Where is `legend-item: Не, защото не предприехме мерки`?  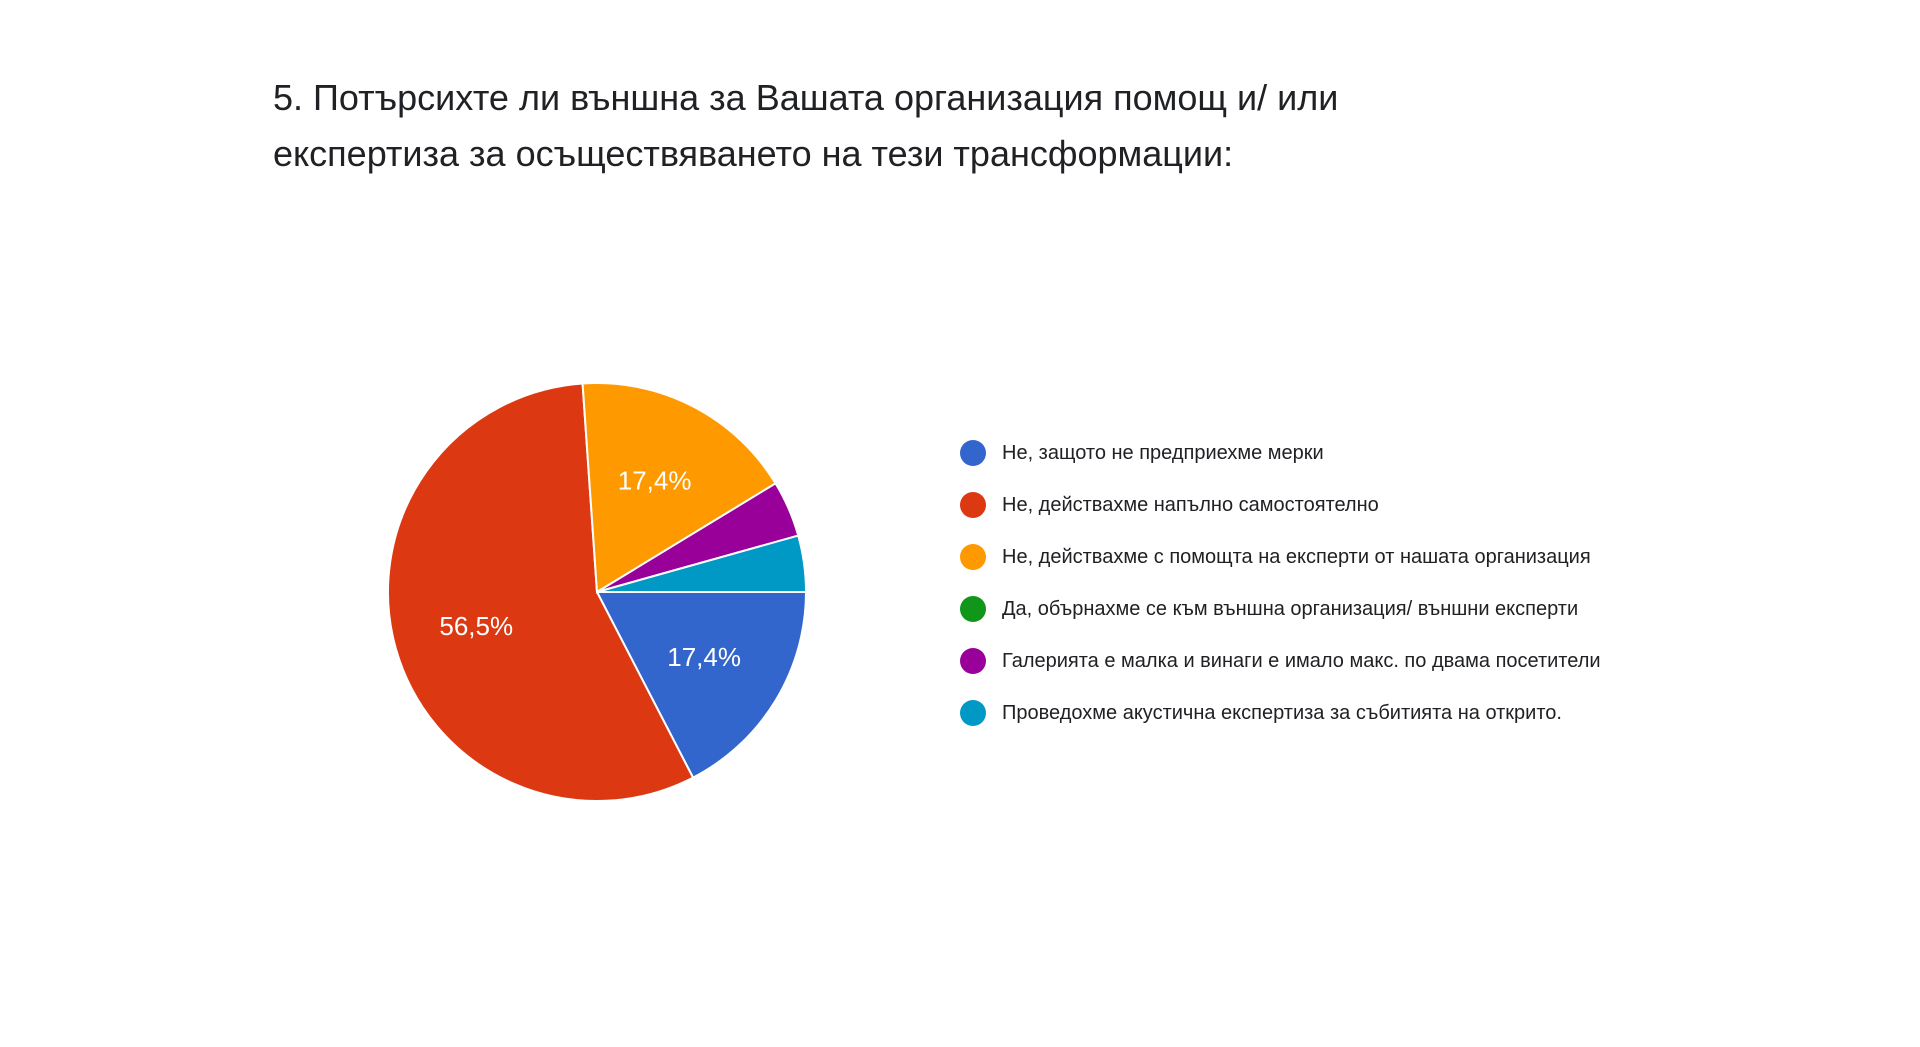 legend-item: Не, защото не предприехме мерки is located at coordinates (1280, 453).